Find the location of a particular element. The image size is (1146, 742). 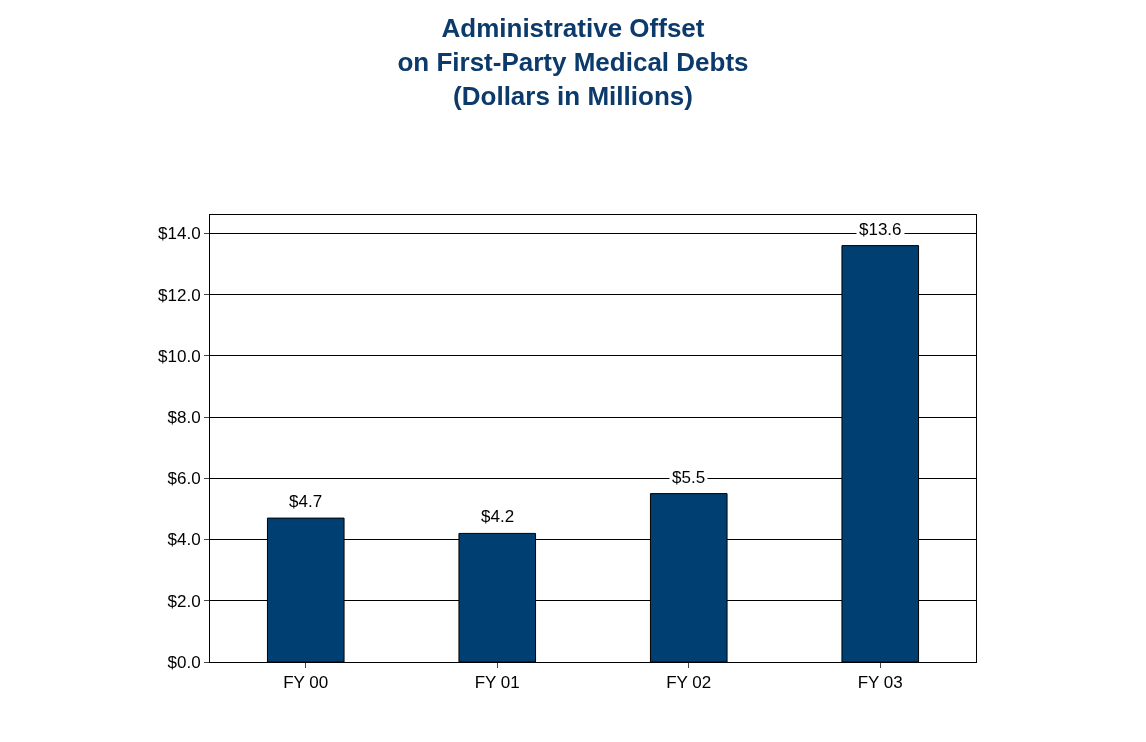

data-label: $4.2 is located at coordinates (498, 516).